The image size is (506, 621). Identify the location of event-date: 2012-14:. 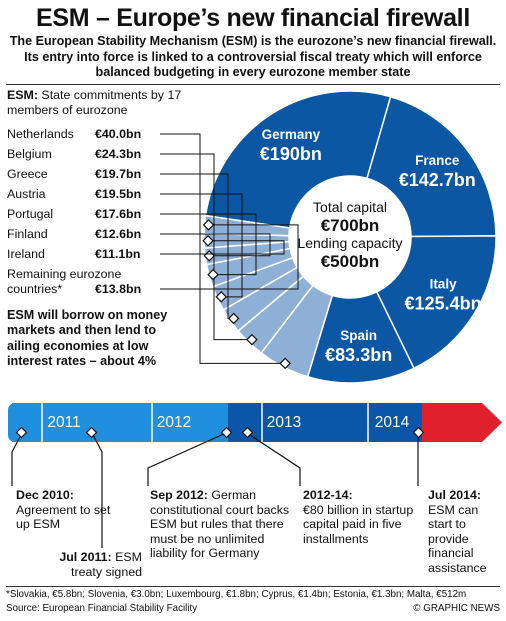
(328, 495).